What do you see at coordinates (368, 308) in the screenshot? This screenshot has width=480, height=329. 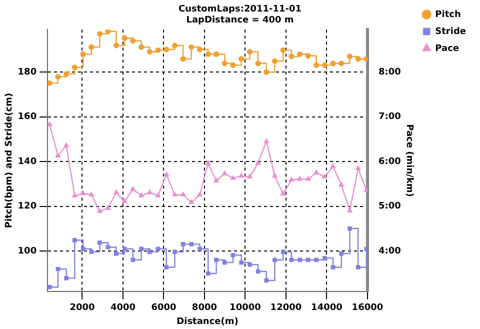 I see `x-tick-label: 16000` at bounding box center [368, 308].